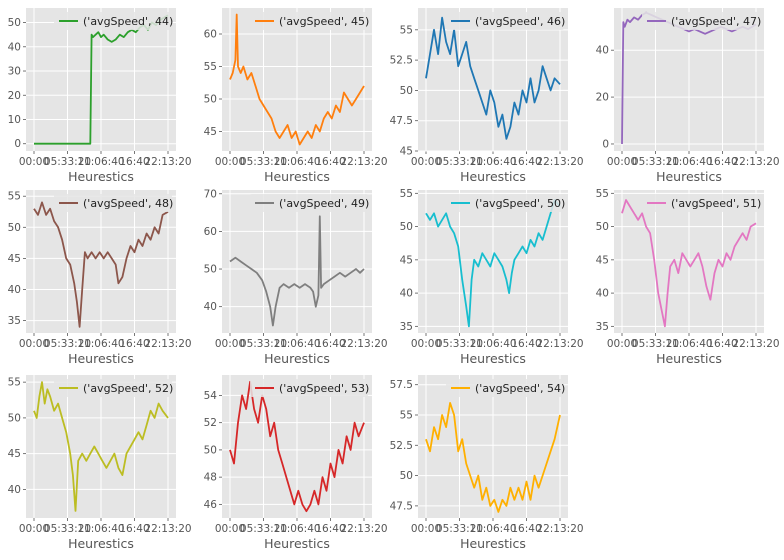 The height and width of the screenshot is (560, 784). I want to click on y-tick-label: 52, so click(210, 423).